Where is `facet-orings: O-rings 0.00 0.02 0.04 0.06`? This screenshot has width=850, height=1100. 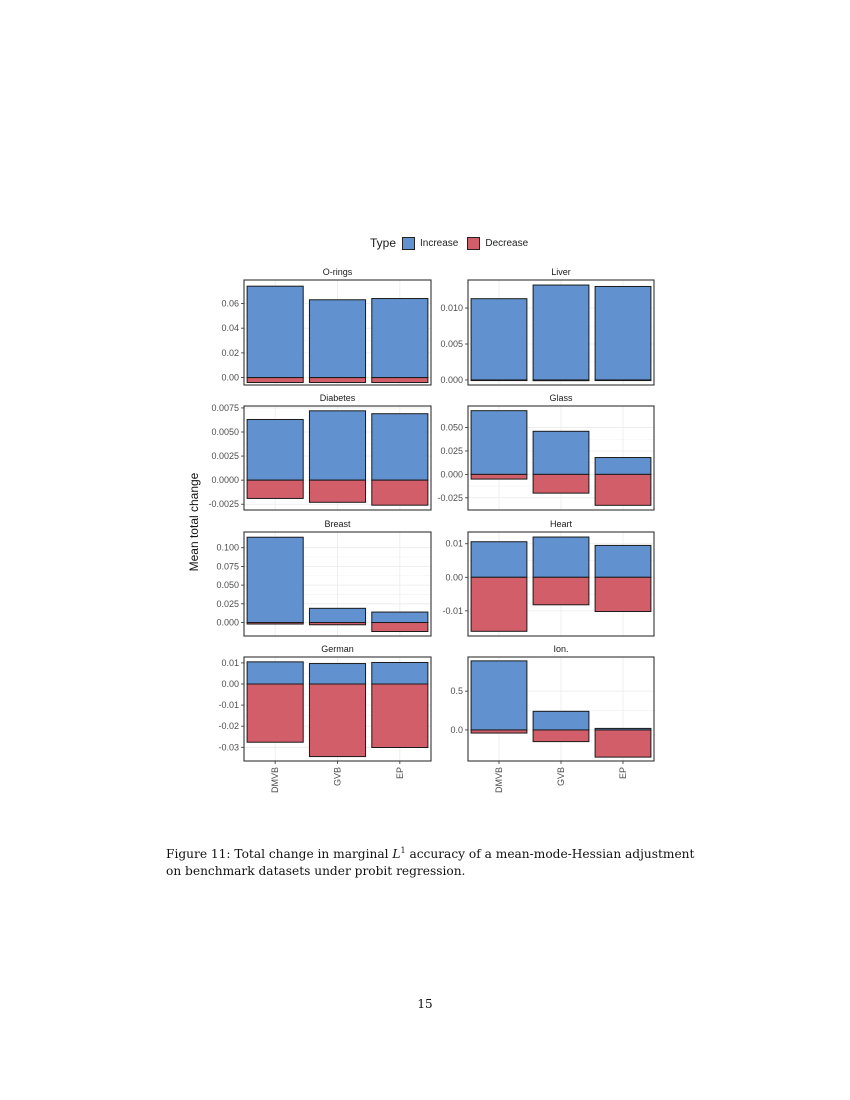
facet-orings: O-rings 0.00 0.02 0.04 0.06 is located at coordinates (326, 326).